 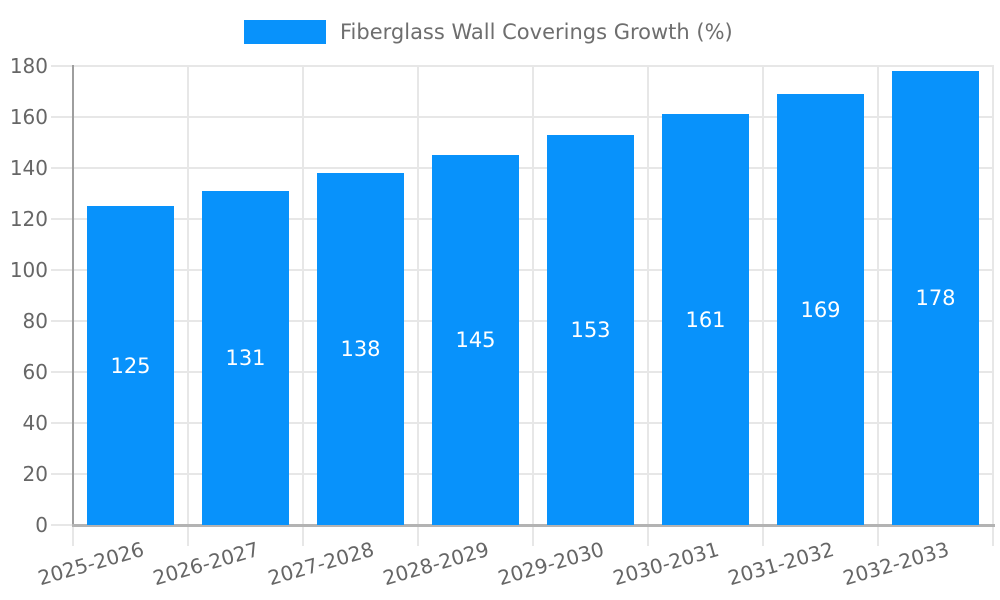 I want to click on y-axis-tick-label: 160, so click(x=28, y=117).